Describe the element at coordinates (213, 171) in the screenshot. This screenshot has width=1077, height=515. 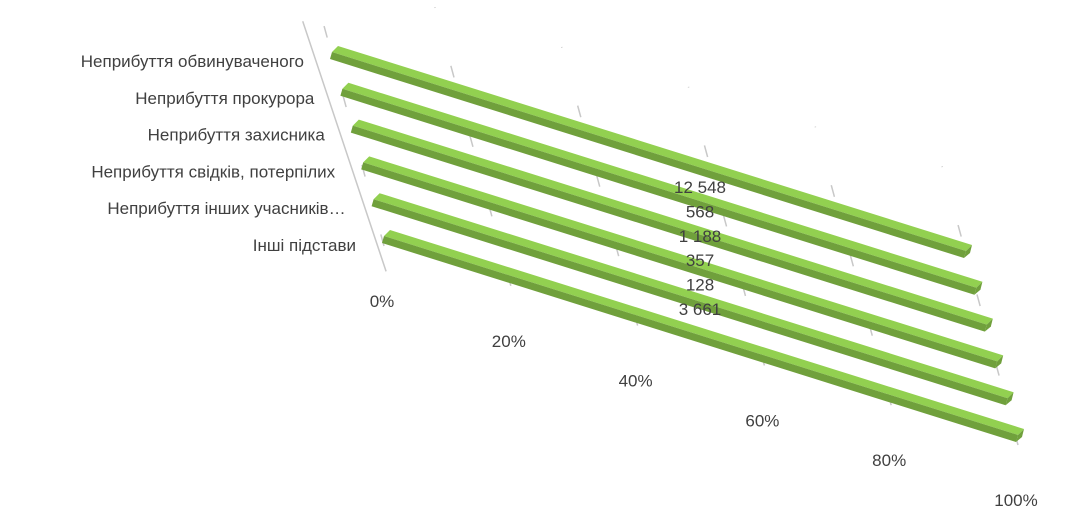
I see `category-label: Неприбуття свідків, потерпілих` at that location.